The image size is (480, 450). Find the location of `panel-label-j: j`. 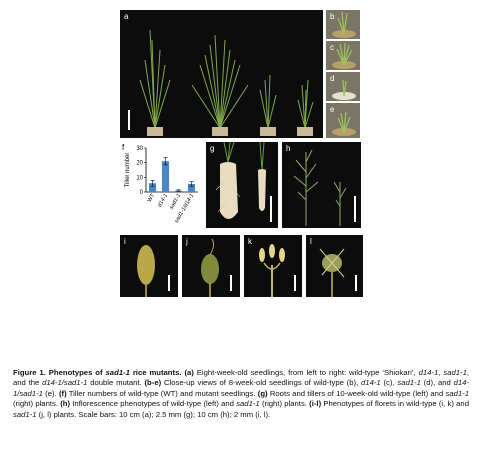

panel-label-j: j is located at coordinates (187, 241).